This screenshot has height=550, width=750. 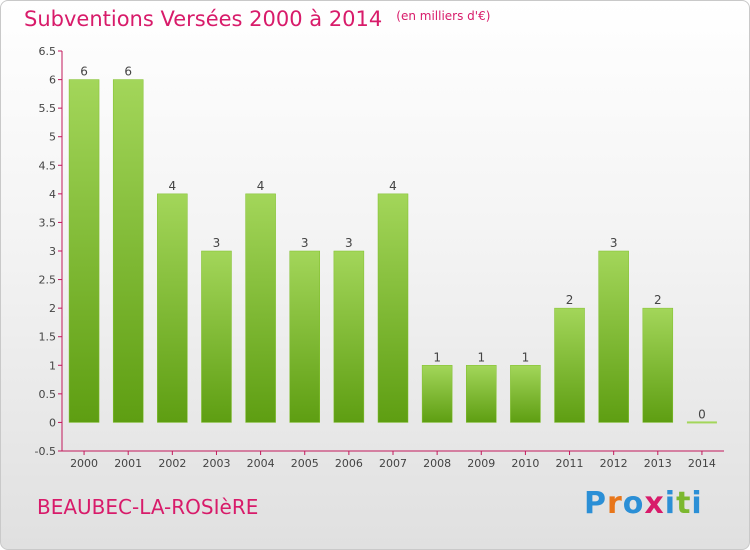 What do you see at coordinates (633, 503) in the screenshot?
I see `logo-letter: o` at bounding box center [633, 503].